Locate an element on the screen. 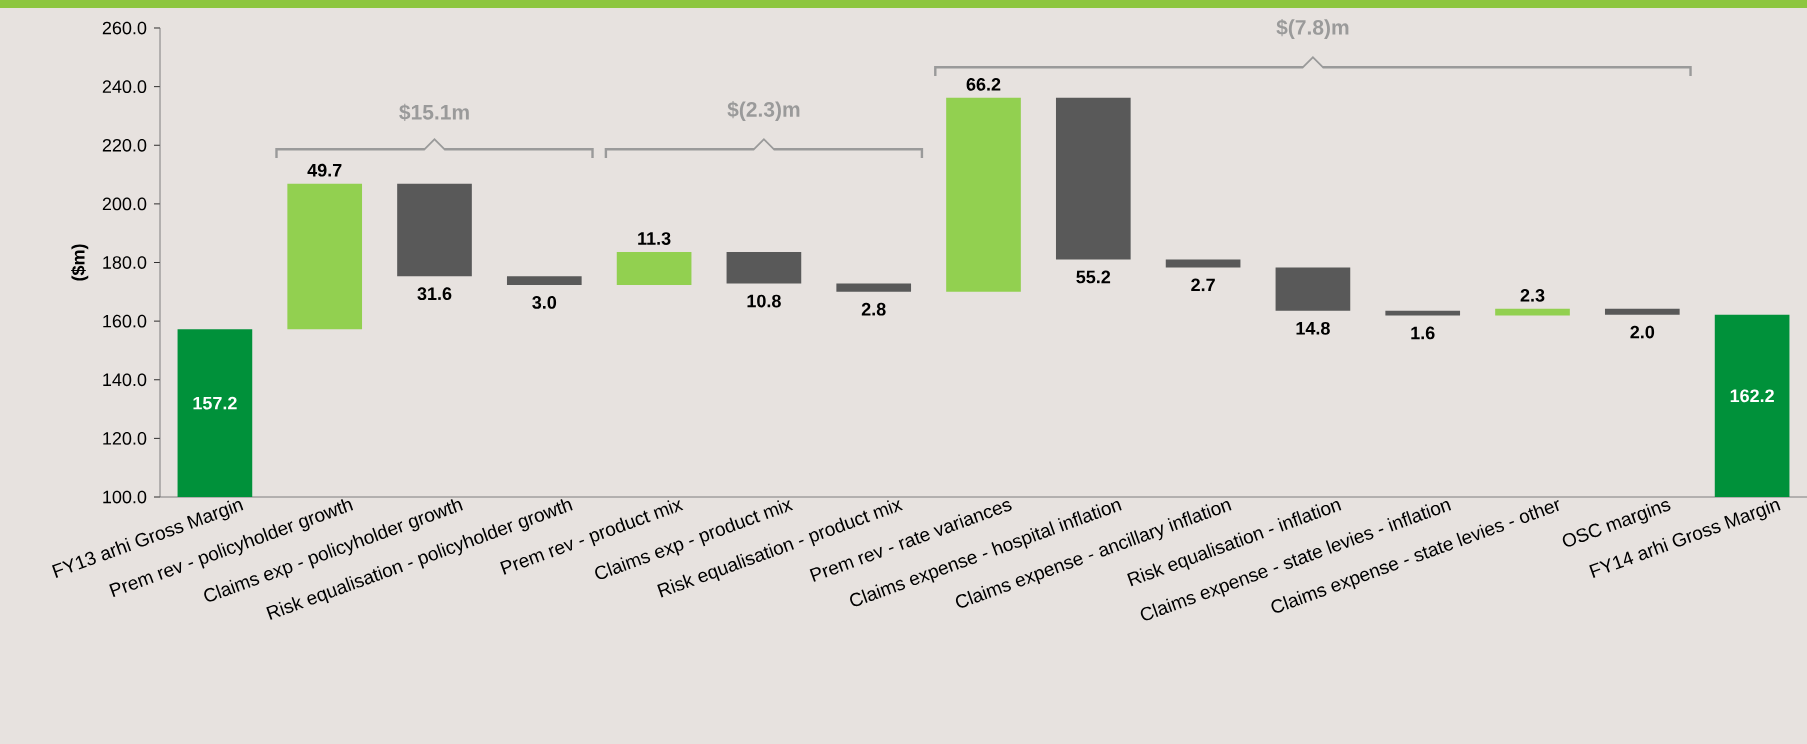  data-label: 55.2 is located at coordinates (1093, 277).